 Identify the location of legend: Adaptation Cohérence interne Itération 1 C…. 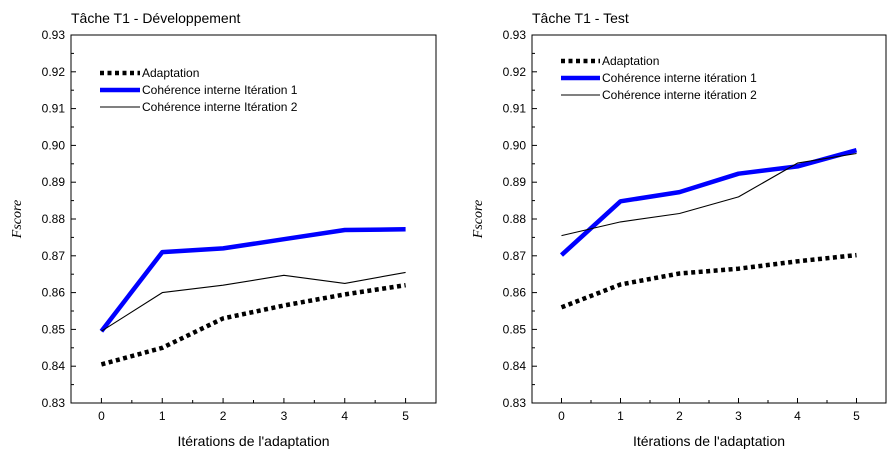
(199, 90).